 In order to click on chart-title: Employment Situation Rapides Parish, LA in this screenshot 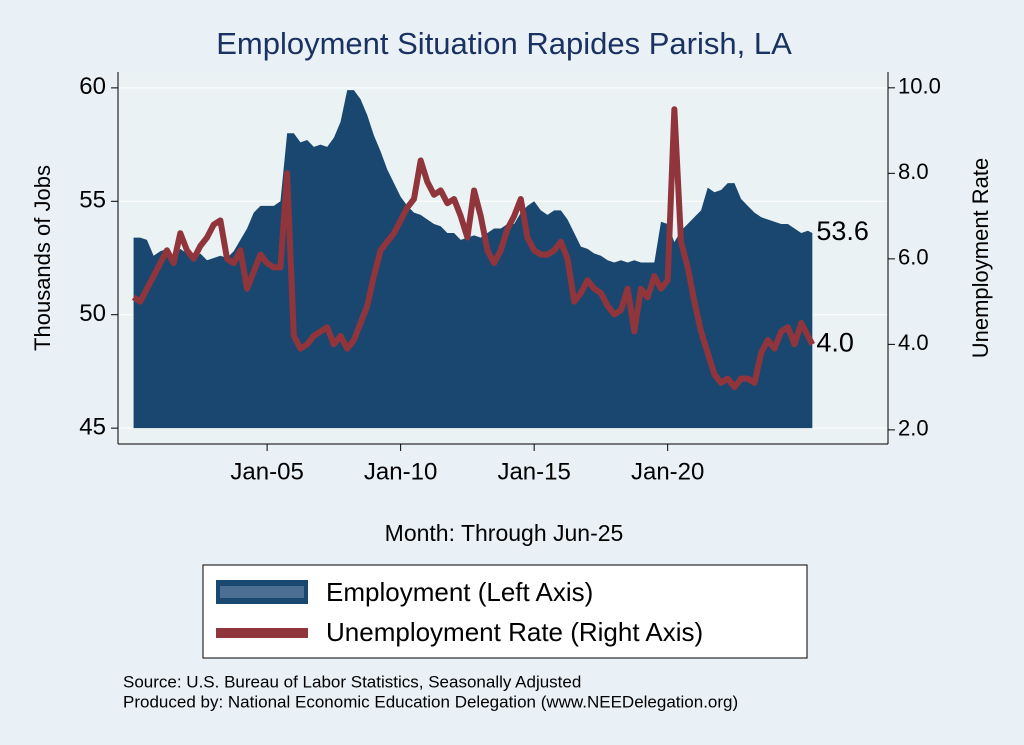, I will do `click(504, 43)`.